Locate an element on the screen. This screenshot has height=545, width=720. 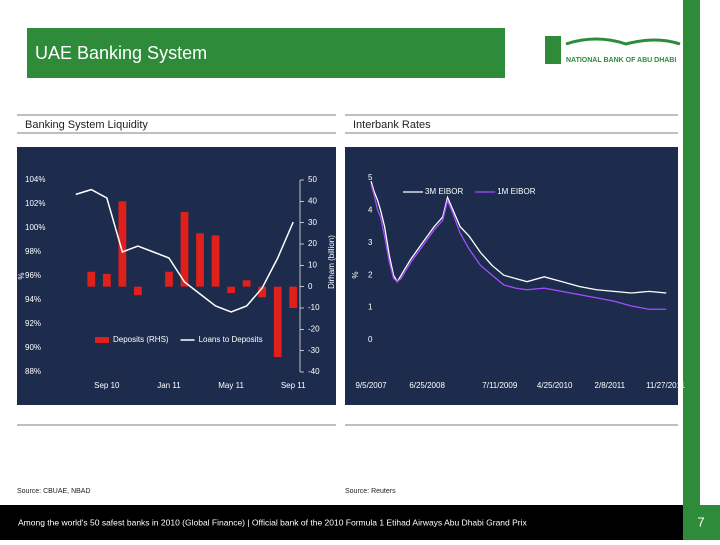
logo-mark is located at coordinates (553, 50).